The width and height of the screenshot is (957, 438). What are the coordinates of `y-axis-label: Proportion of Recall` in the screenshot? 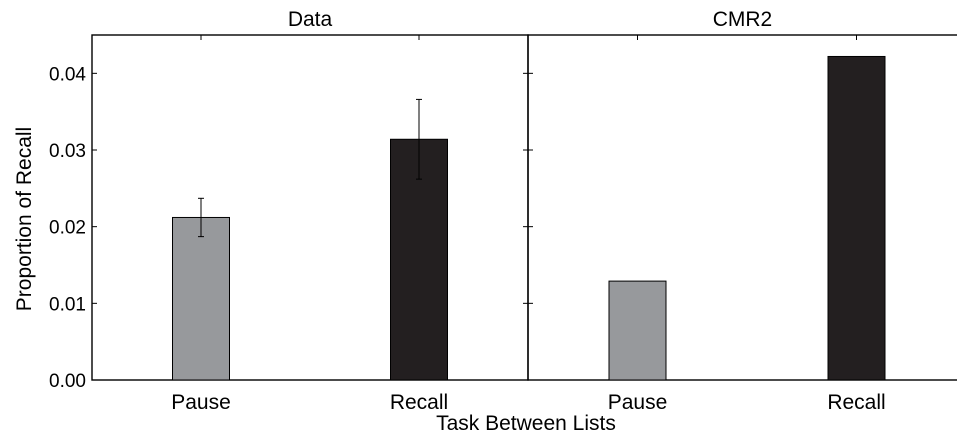 It's located at (24, 219).